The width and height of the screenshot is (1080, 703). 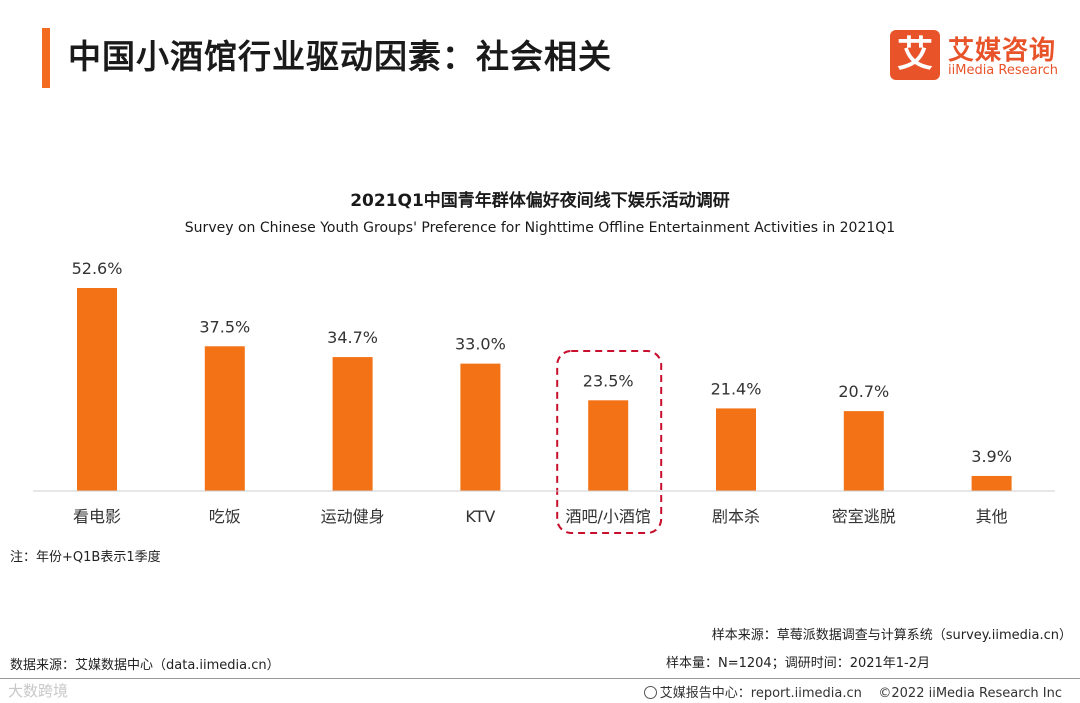 I want to click on category-label-3: KTV, so click(x=480, y=516).